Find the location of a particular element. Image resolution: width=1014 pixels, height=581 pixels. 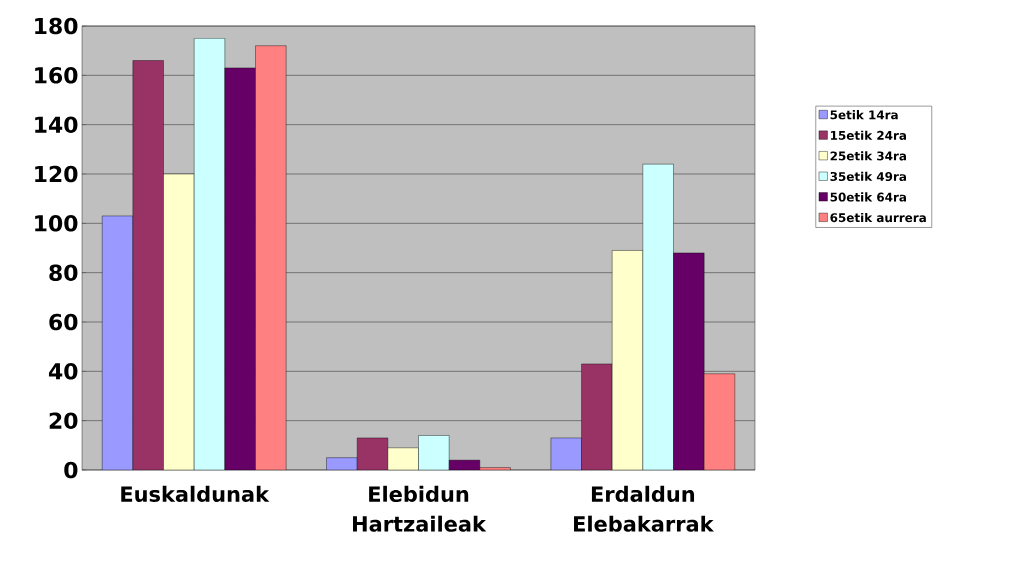

y-tick-label: 140 is located at coordinates (56, 124).